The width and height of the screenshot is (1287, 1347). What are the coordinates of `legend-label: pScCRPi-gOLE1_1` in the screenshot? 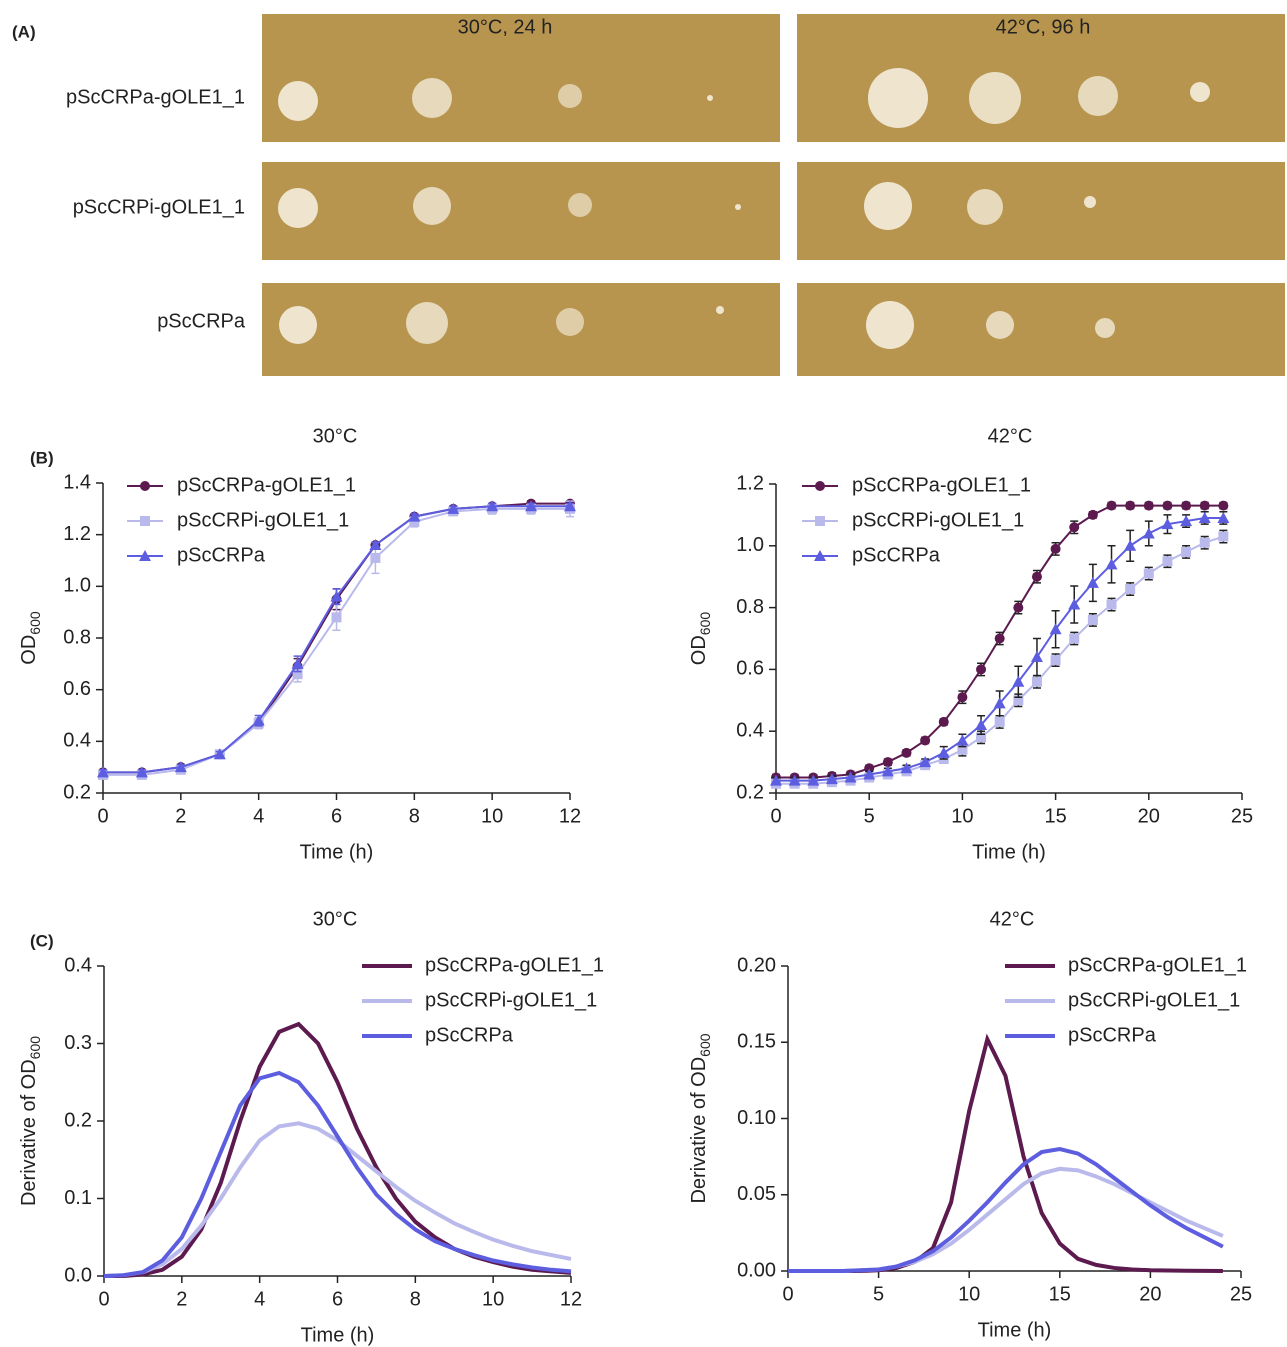 It's located at (1154, 1000).